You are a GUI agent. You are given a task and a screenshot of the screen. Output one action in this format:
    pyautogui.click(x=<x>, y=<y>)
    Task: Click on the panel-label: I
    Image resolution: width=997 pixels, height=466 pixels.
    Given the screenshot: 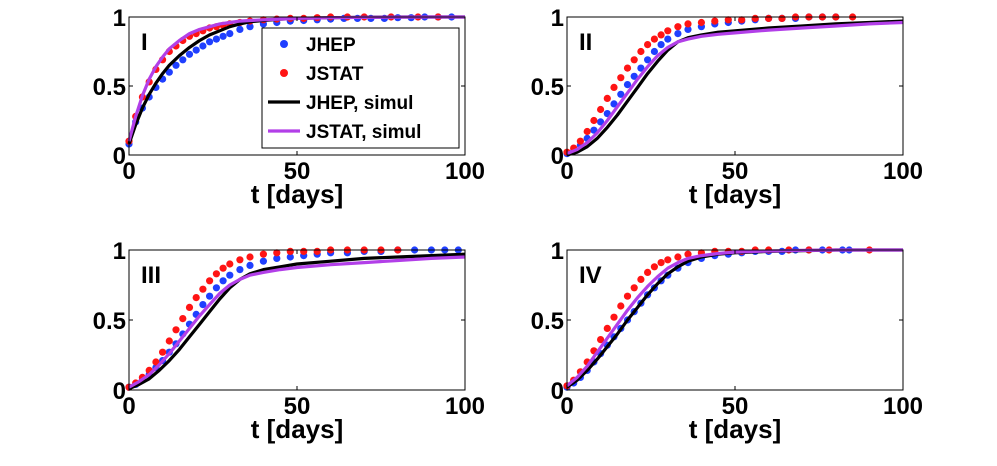 What is the action you would take?
    pyautogui.click(x=144, y=42)
    